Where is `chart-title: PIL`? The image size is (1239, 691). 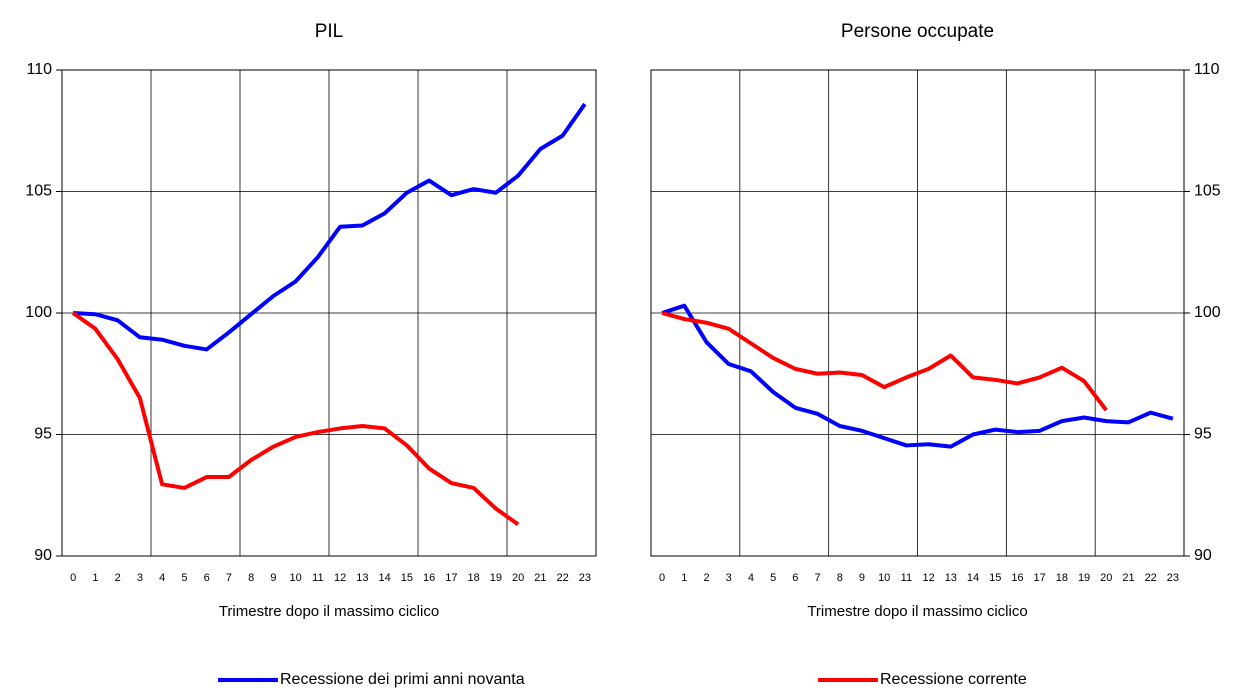 chart-title: PIL is located at coordinates (329, 31).